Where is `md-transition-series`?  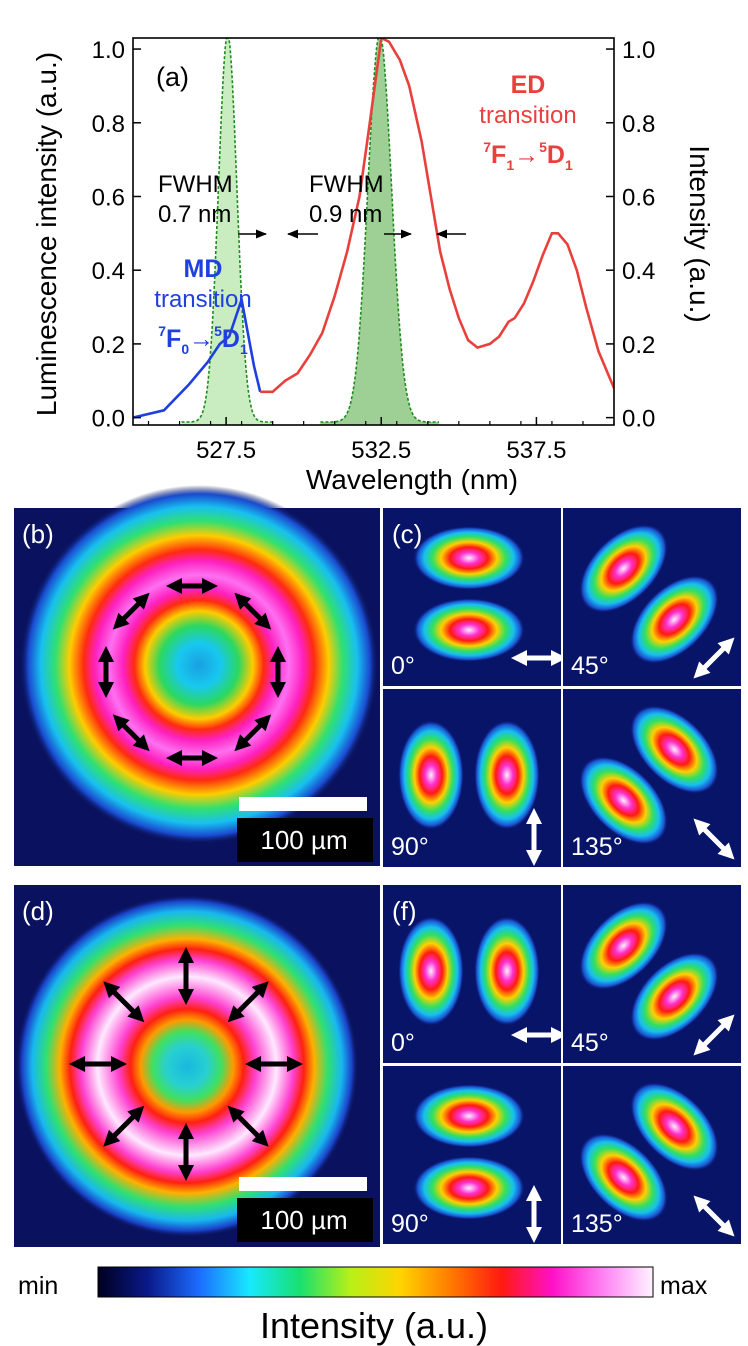
md-transition-series is located at coordinates (197, 356).